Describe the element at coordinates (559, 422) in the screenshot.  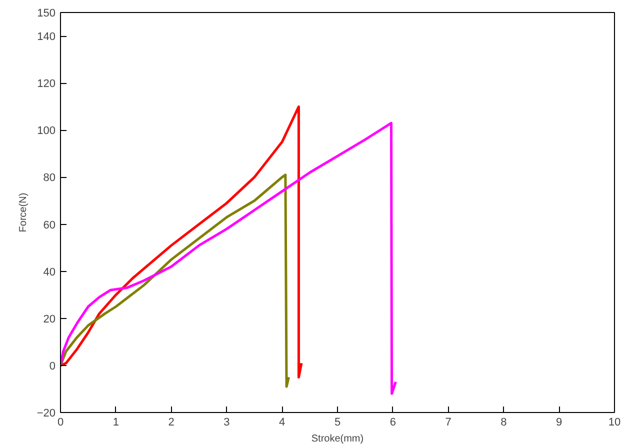
I see `x-tick-label: 9` at that location.